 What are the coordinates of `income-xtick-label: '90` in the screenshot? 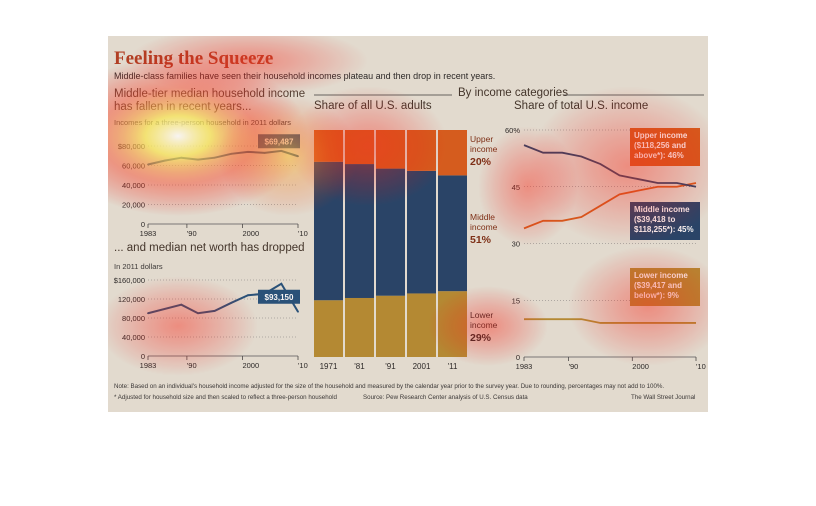 It's located at (192, 233).